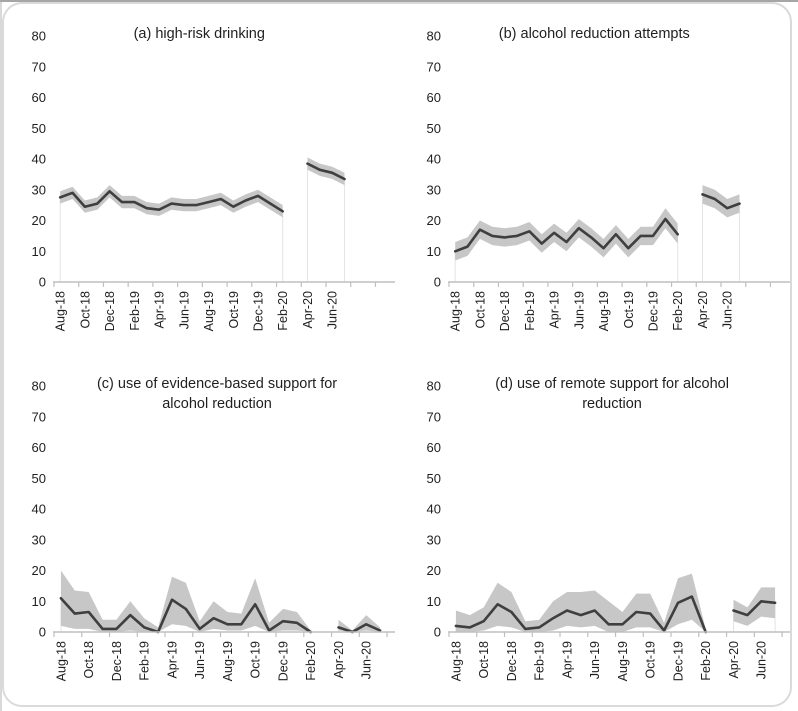 The image size is (798, 711). What do you see at coordinates (39, 539) in the screenshot?
I see `y-tick-label: 30` at bounding box center [39, 539].